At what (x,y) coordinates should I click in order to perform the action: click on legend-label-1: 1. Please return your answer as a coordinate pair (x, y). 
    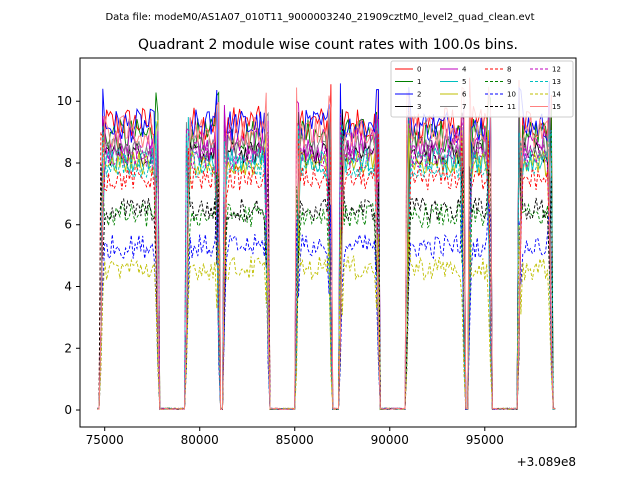
    Looking at the image, I should click on (419, 82).